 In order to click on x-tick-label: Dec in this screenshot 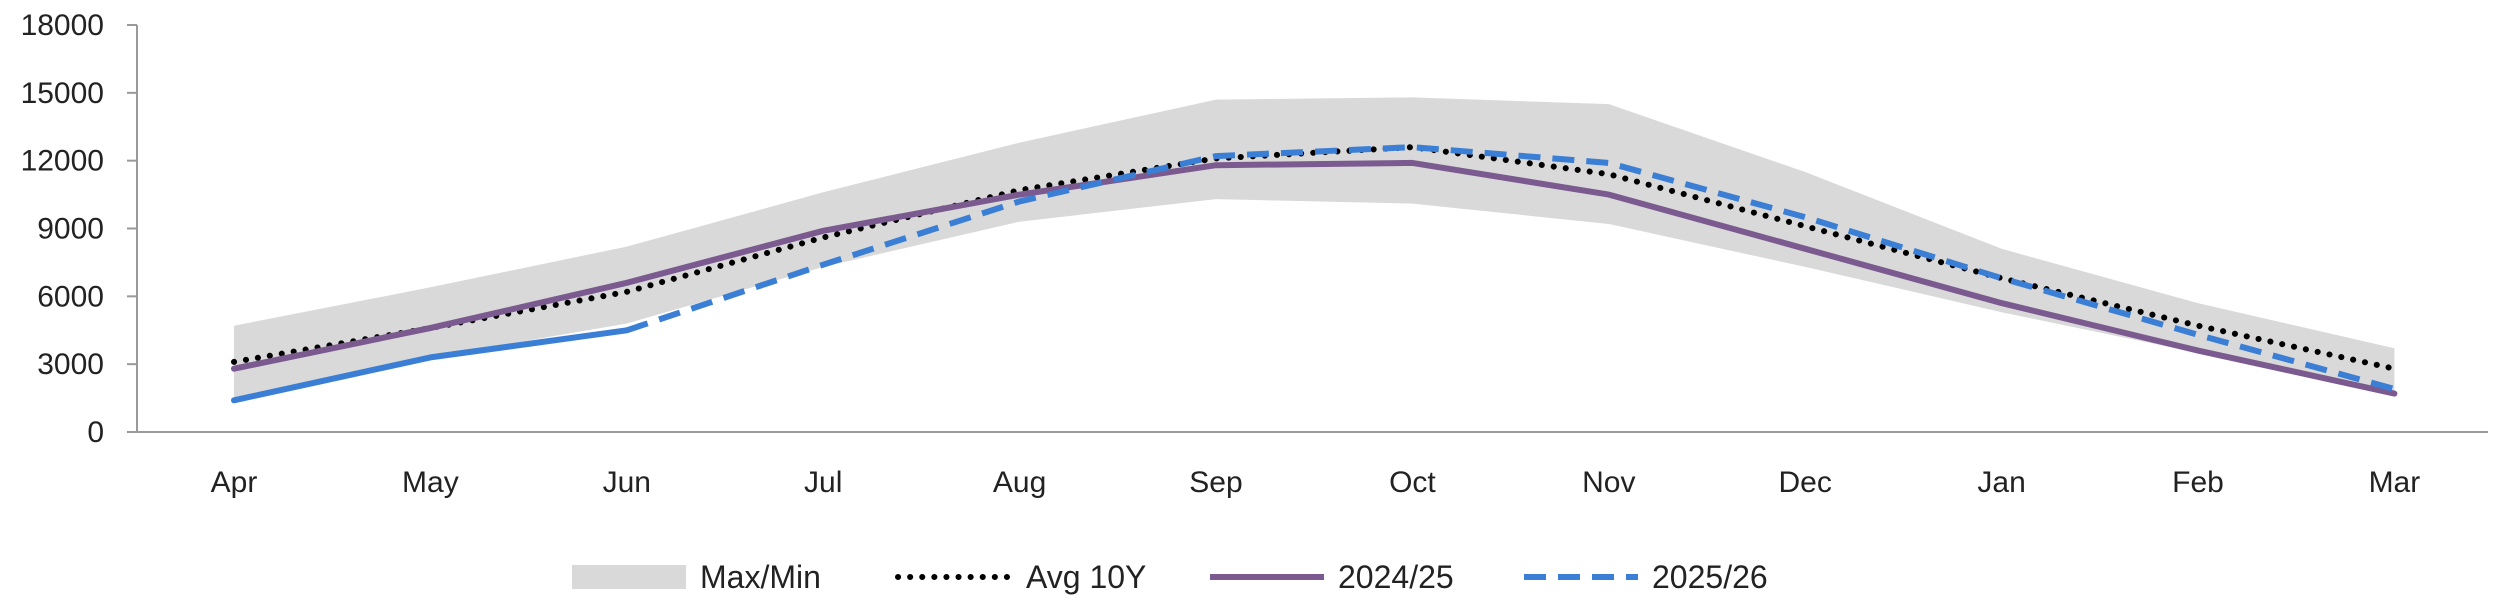, I will do `click(1805, 482)`.